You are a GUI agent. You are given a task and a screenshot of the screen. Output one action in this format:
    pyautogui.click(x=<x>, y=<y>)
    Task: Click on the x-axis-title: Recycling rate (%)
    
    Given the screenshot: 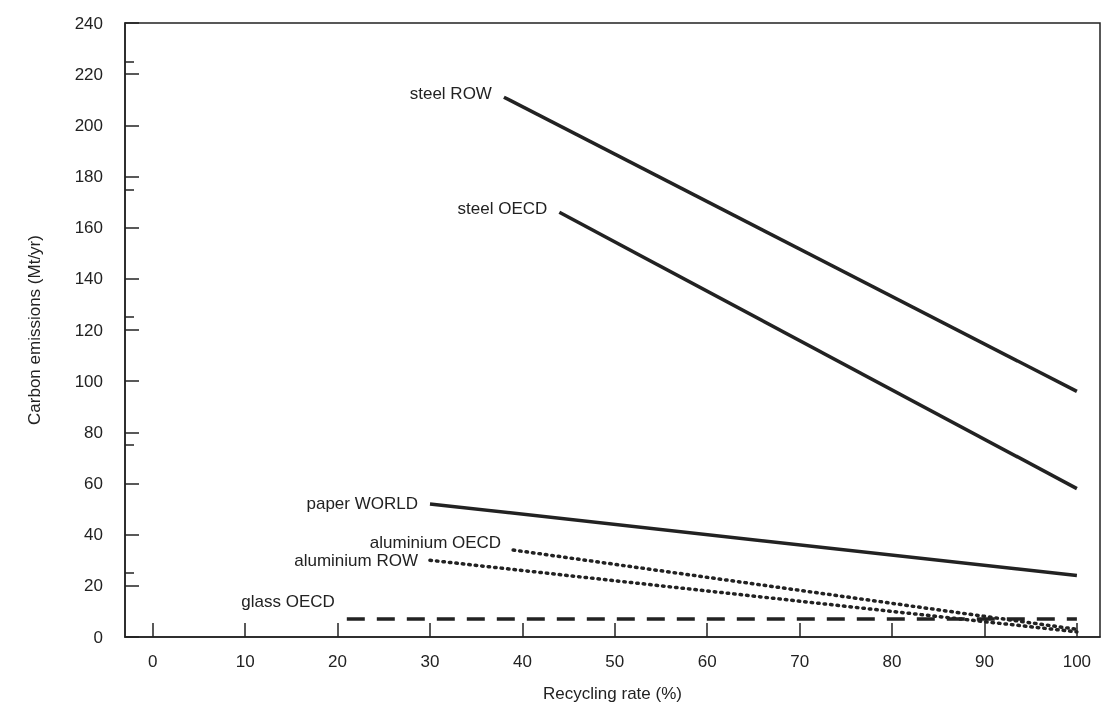 What is the action you would take?
    pyautogui.click(x=612, y=693)
    